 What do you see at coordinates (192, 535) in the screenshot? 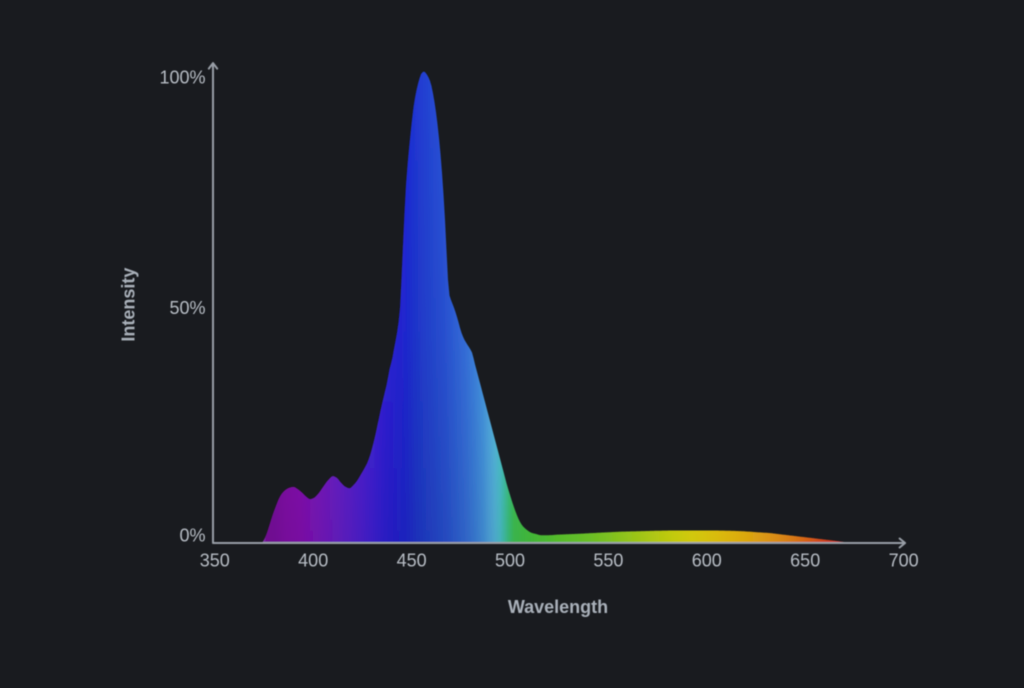
I see `svg-text: 0%` at bounding box center [192, 535].